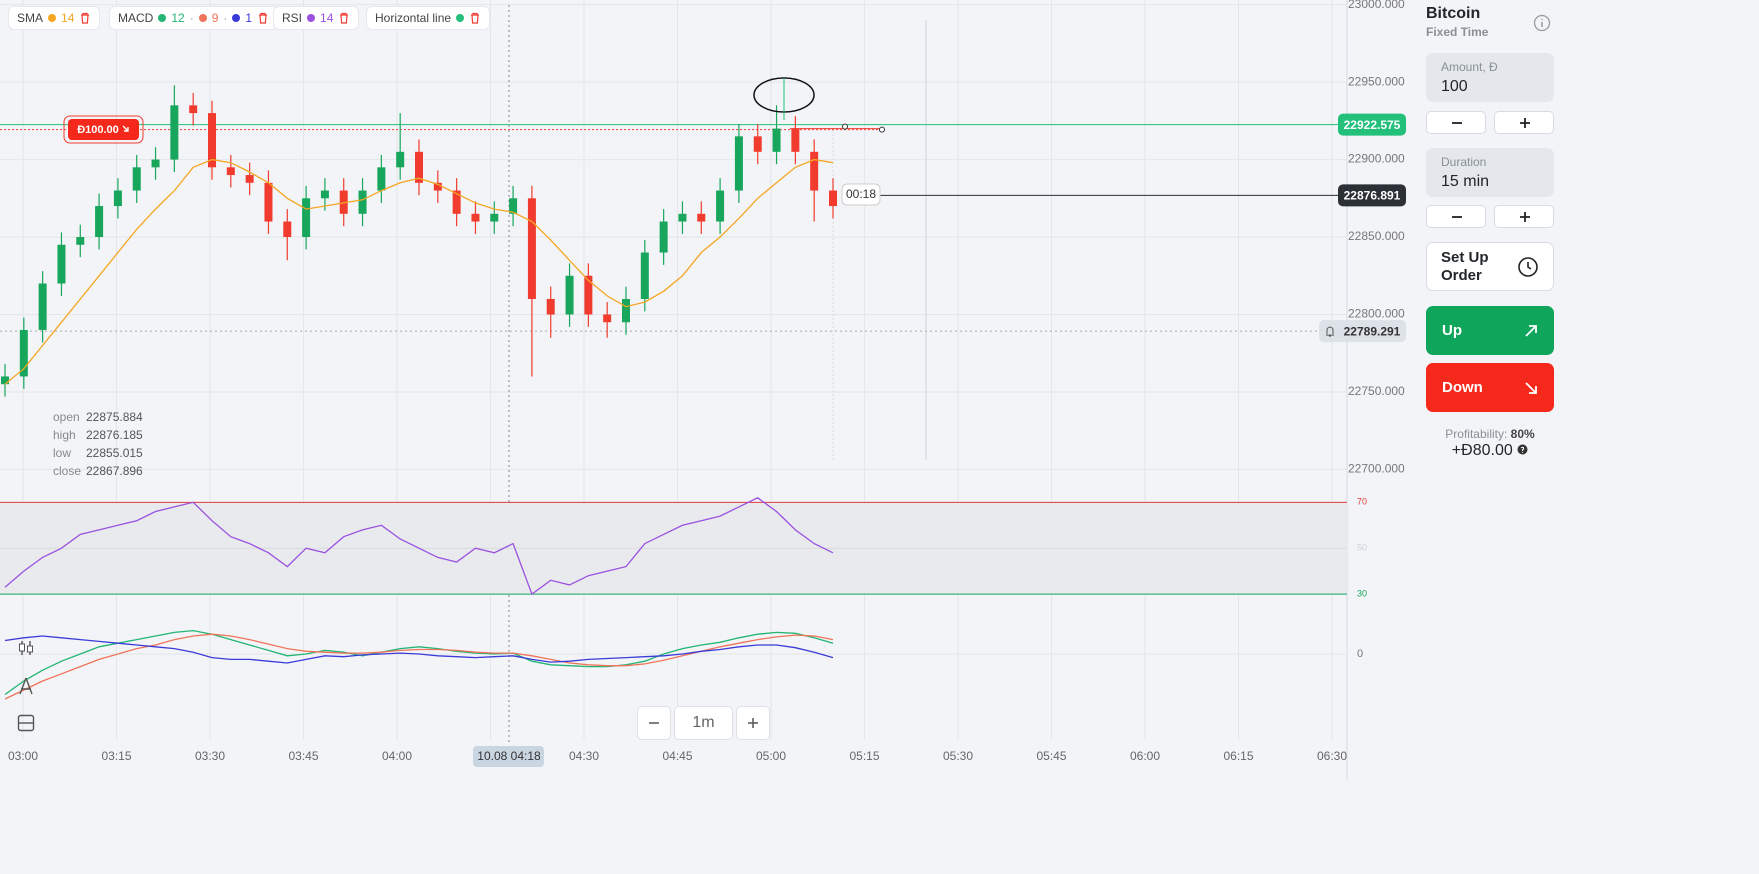 The height and width of the screenshot is (874, 1759). Describe the element at coordinates (1051, 756) in the screenshot. I see `time-label: 05:45` at that location.